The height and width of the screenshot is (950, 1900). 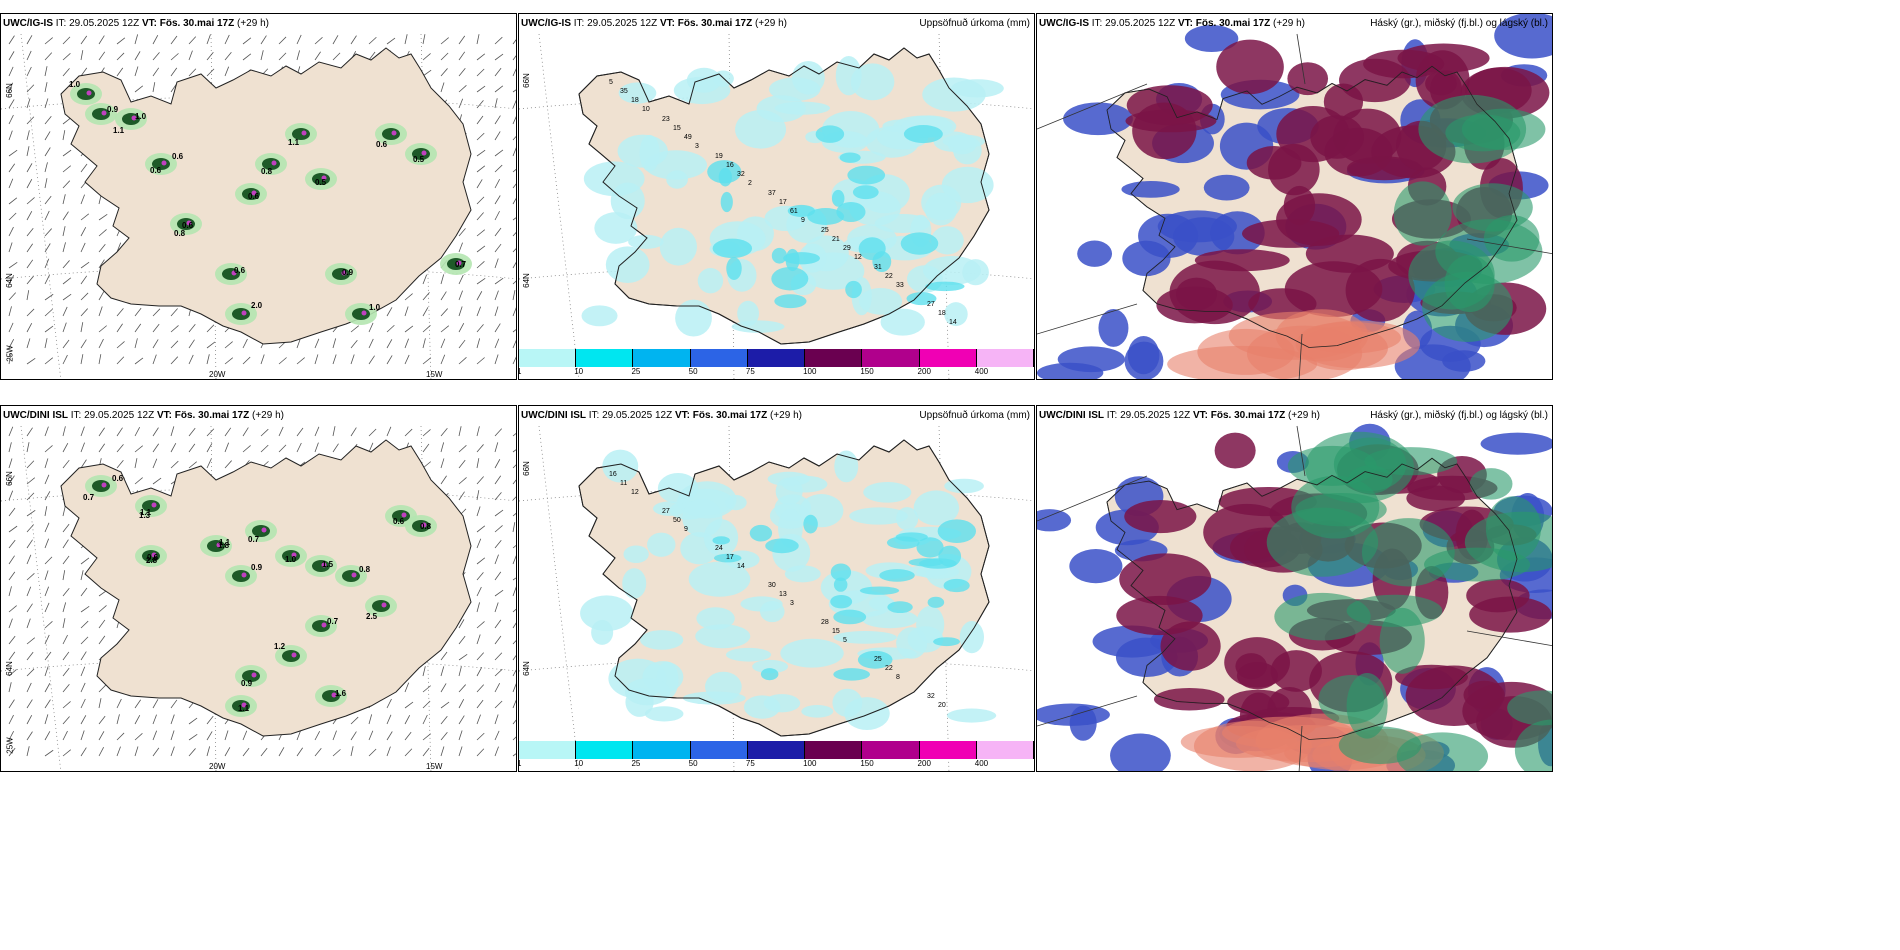 I want to click on vt-label: VT:, so click(x=667, y=23).